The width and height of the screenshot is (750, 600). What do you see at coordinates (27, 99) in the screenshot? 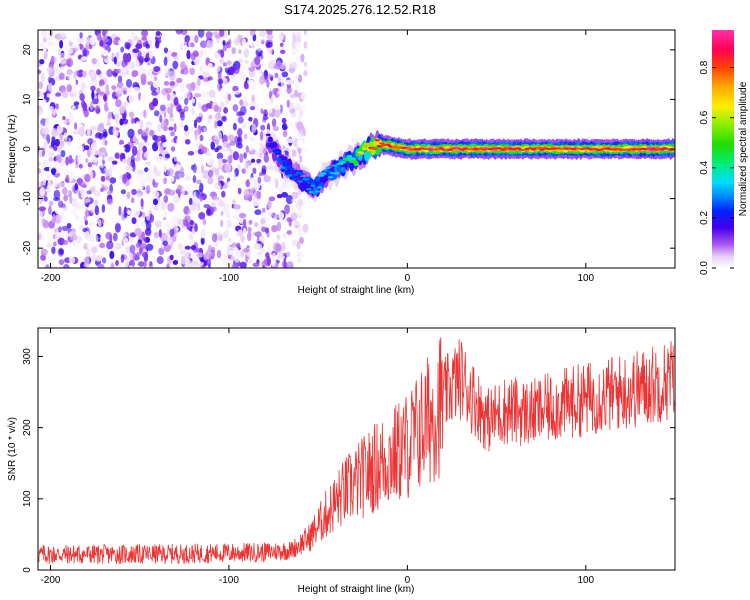
I see `y-tick-label: 10` at bounding box center [27, 99].